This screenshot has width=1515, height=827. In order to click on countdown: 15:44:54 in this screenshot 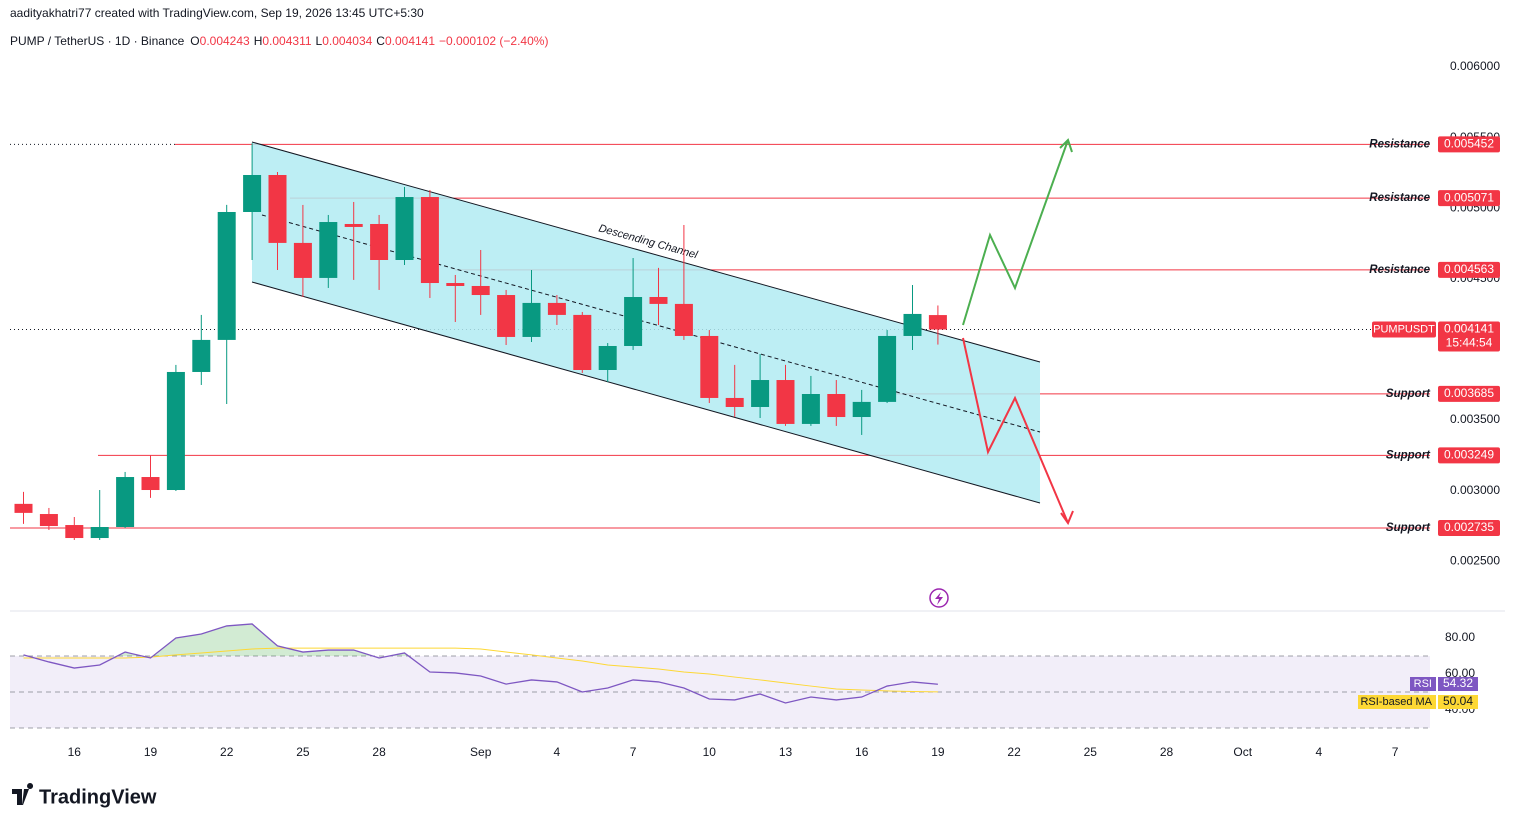, I will do `click(1469, 343)`.